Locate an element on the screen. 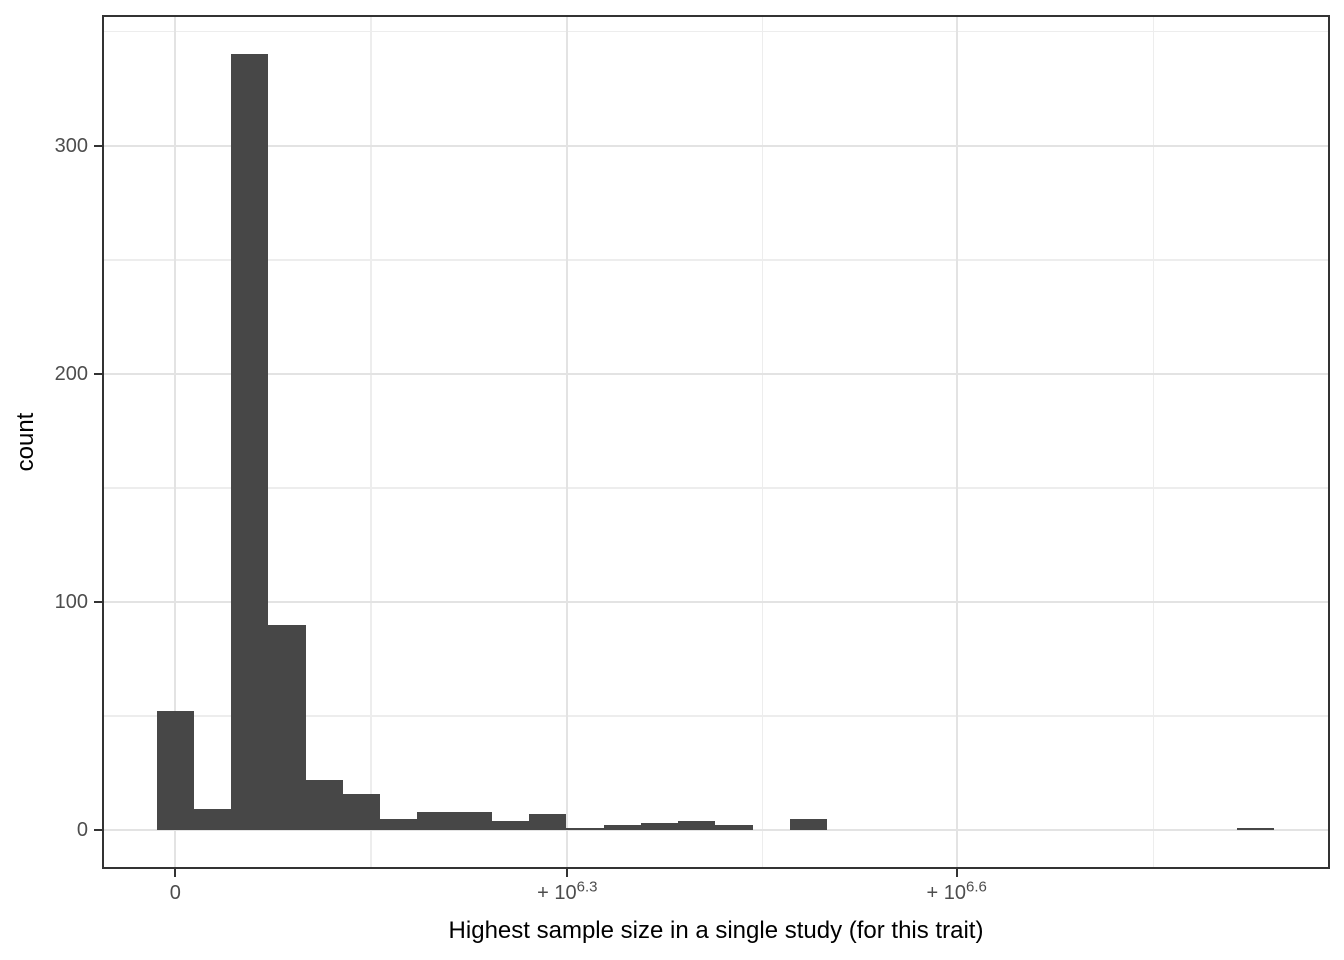 The width and height of the screenshot is (1344, 960). y-axis-title: count is located at coordinates (25, 442).